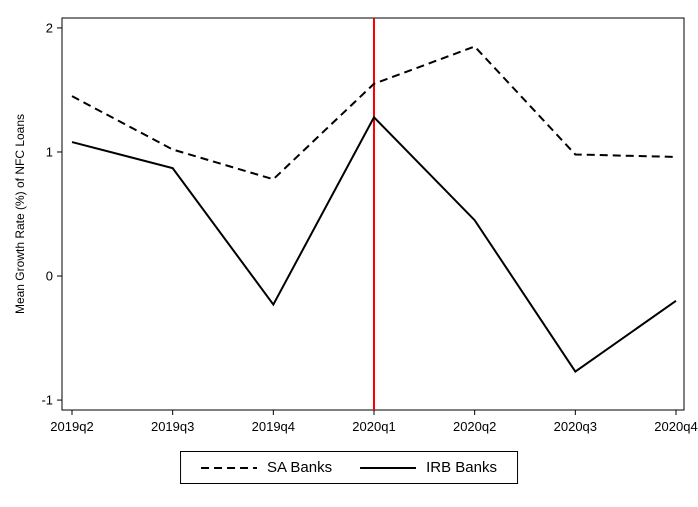  I want to click on legend-item-sa-banks: SA Banks, so click(266, 467).